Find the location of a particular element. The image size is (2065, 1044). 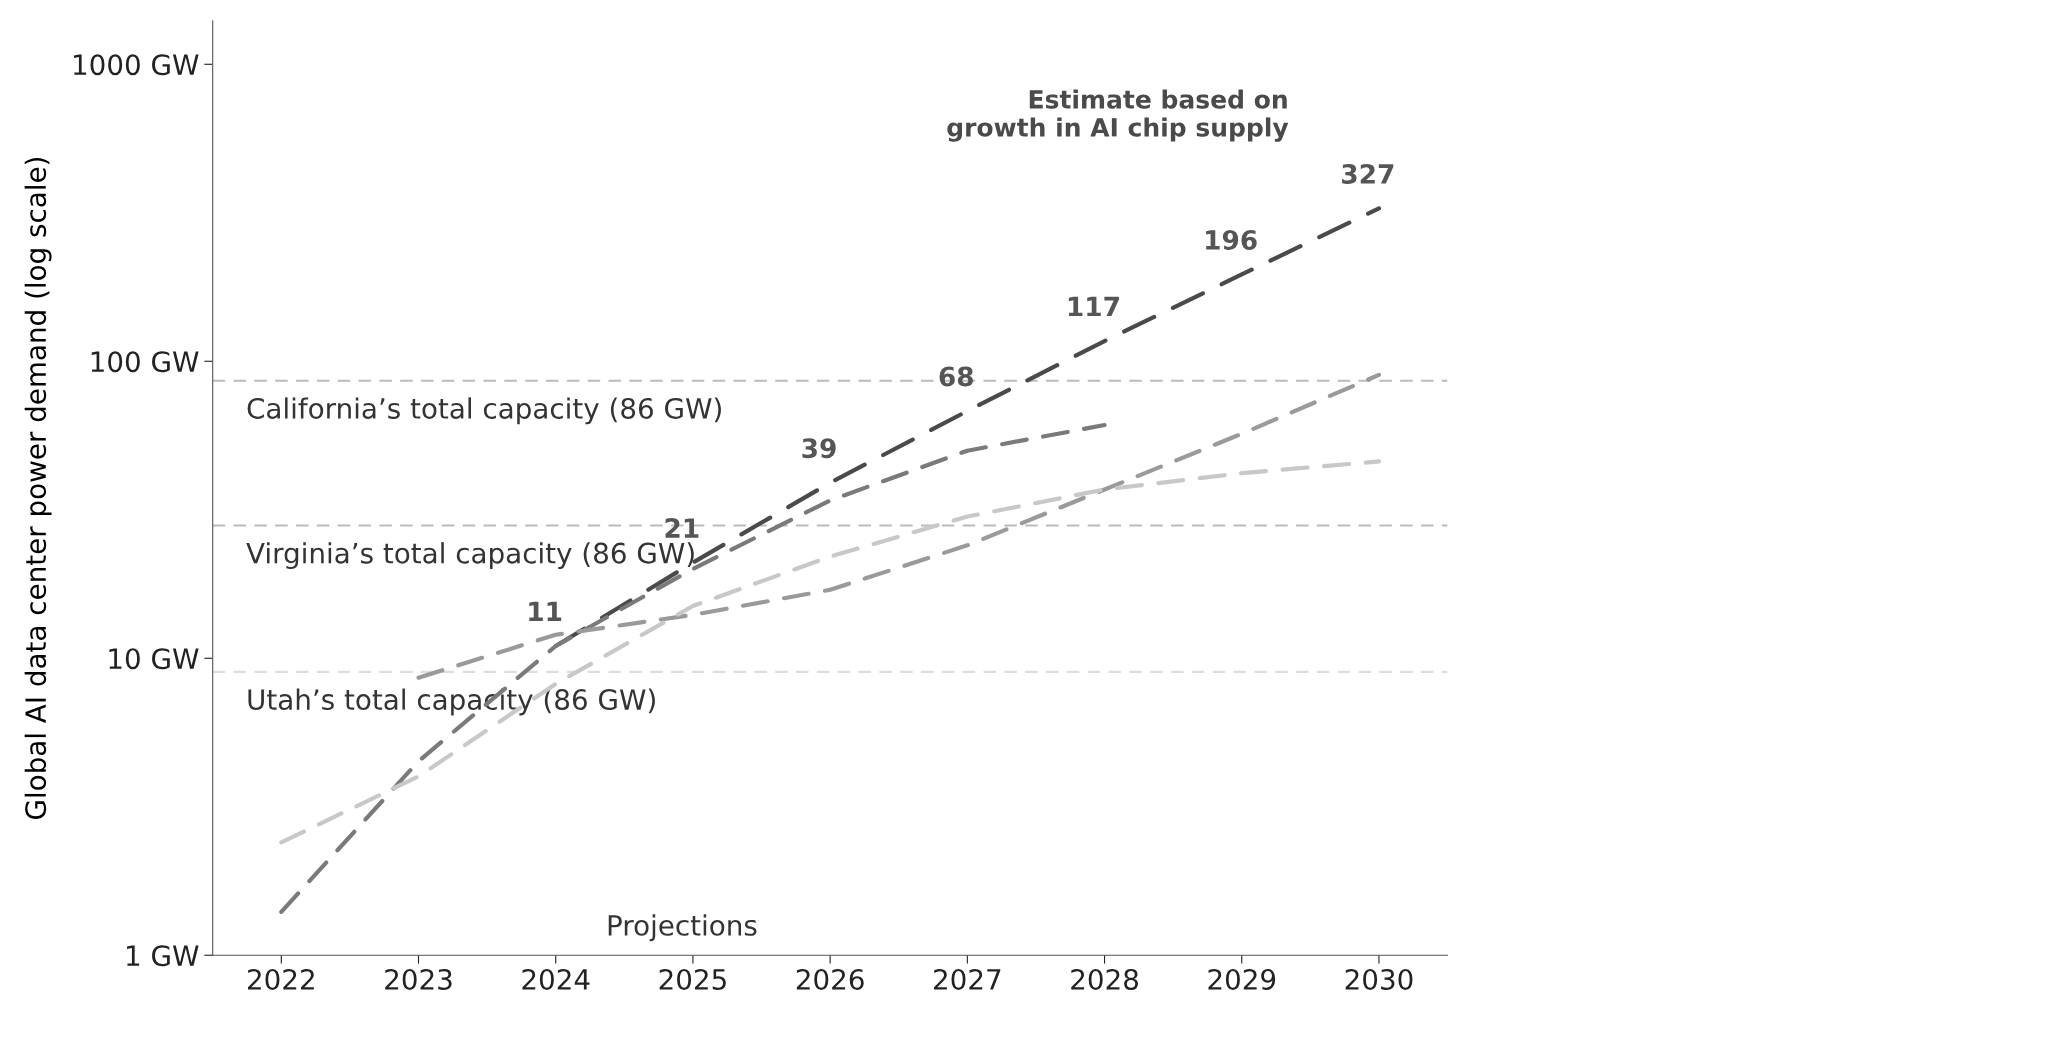

annotation: Projections is located at coordinates (682, 928).